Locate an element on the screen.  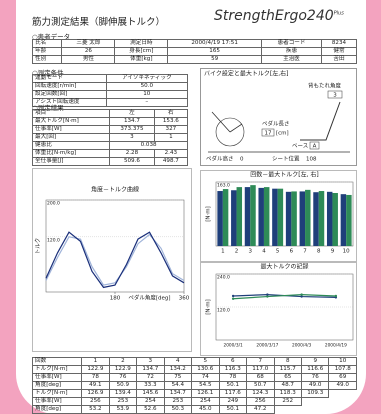
table-cell: 身長[cm] is located at coordinates (141, 51).